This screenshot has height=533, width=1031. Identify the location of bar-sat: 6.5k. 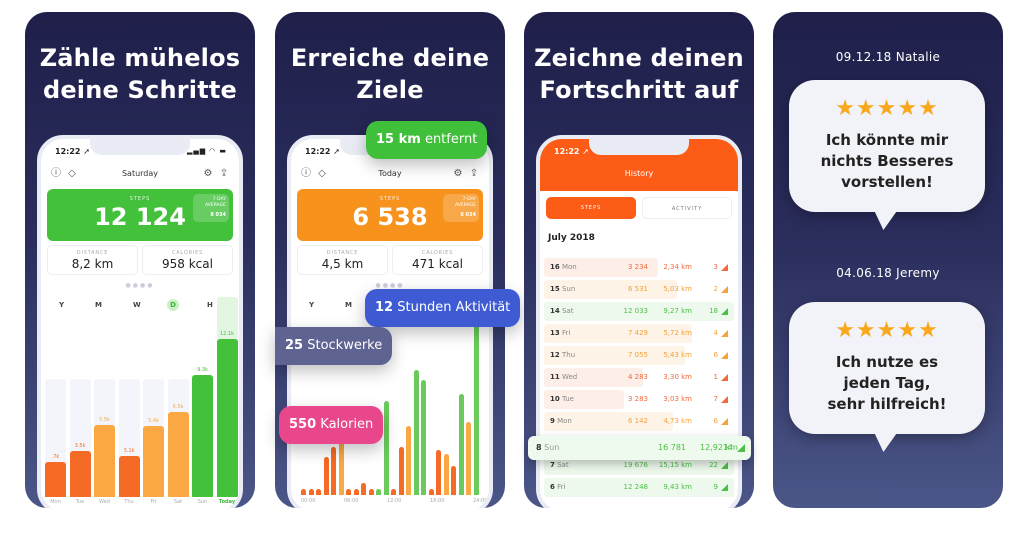
(178, 397).